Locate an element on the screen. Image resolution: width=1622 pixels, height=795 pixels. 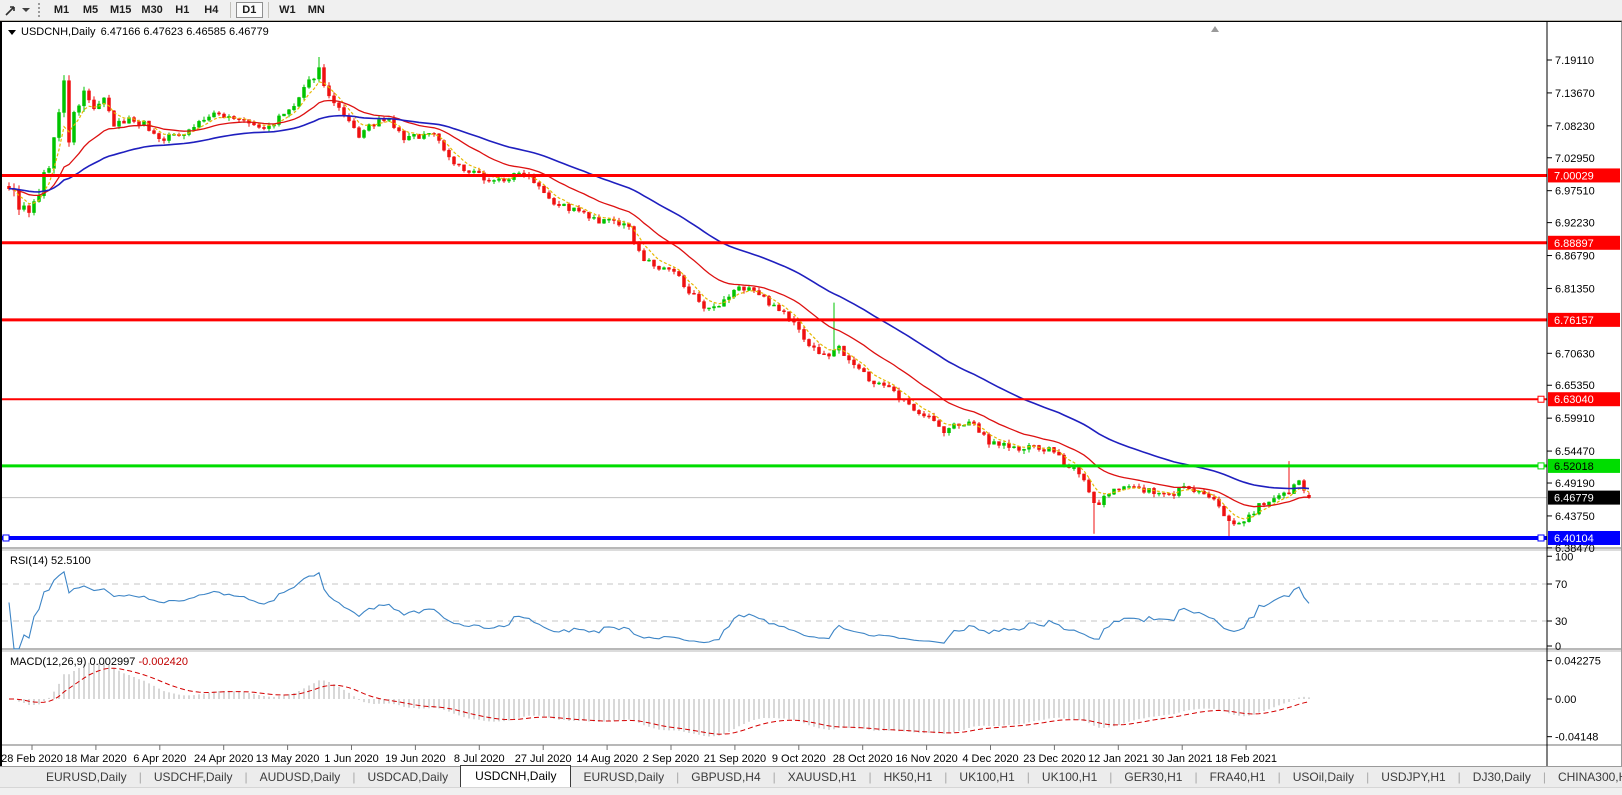
macd-histogram is located at coordinates (661, 699).